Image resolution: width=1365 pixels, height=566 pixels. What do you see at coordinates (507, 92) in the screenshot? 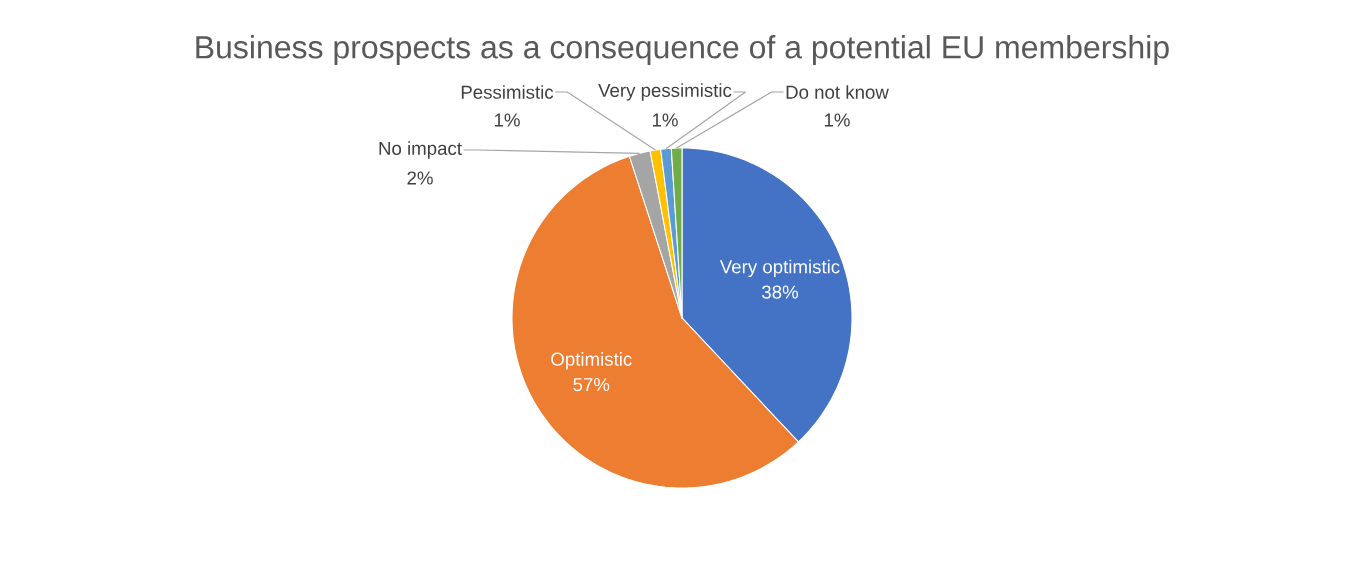
I see `slice-label: Pessimistic` at bounding box center [507, 92].